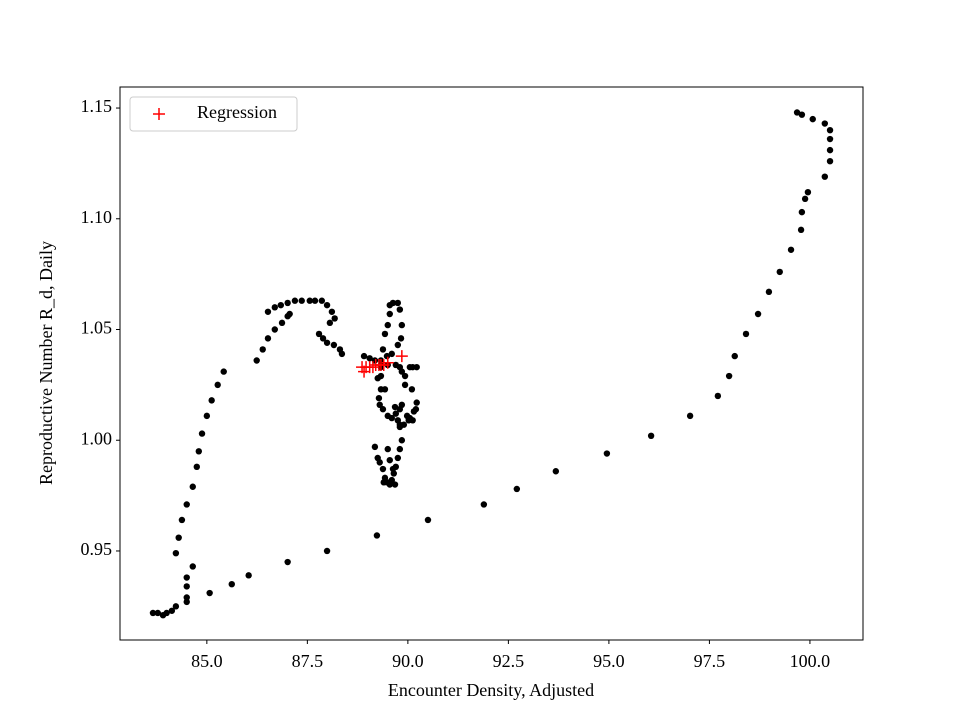 This screenshot has height=720, width=960. What do you see at coordinates (491, 690) in the screenshot?
I see `x-axis-label: Encounter Density, Adjusted` at bounding box center [491, 690].